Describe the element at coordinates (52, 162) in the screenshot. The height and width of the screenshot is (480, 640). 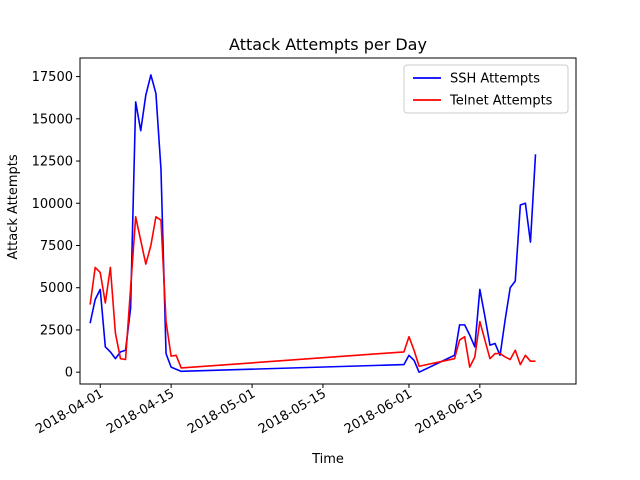
I see `y-tick-label: 12500` at that location.